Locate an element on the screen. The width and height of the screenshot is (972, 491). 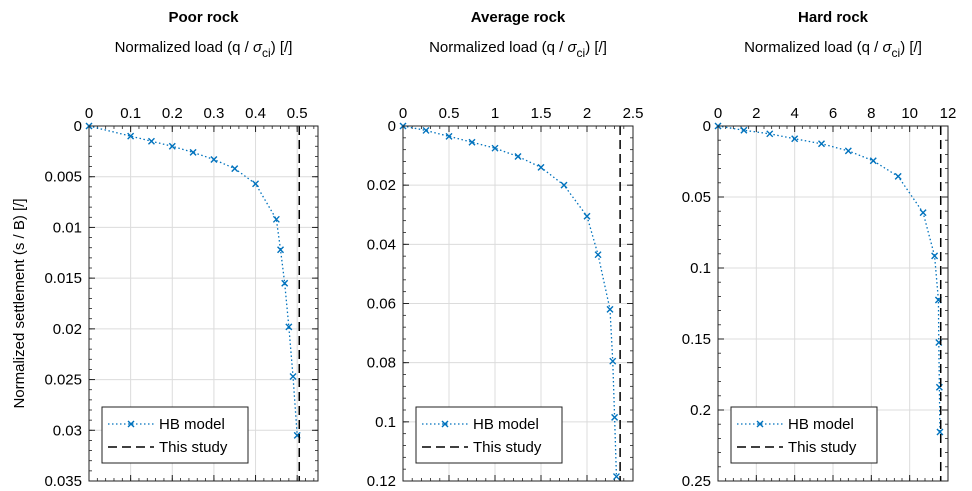
chart-title: Poor rock is located at coordinates (203, 17).